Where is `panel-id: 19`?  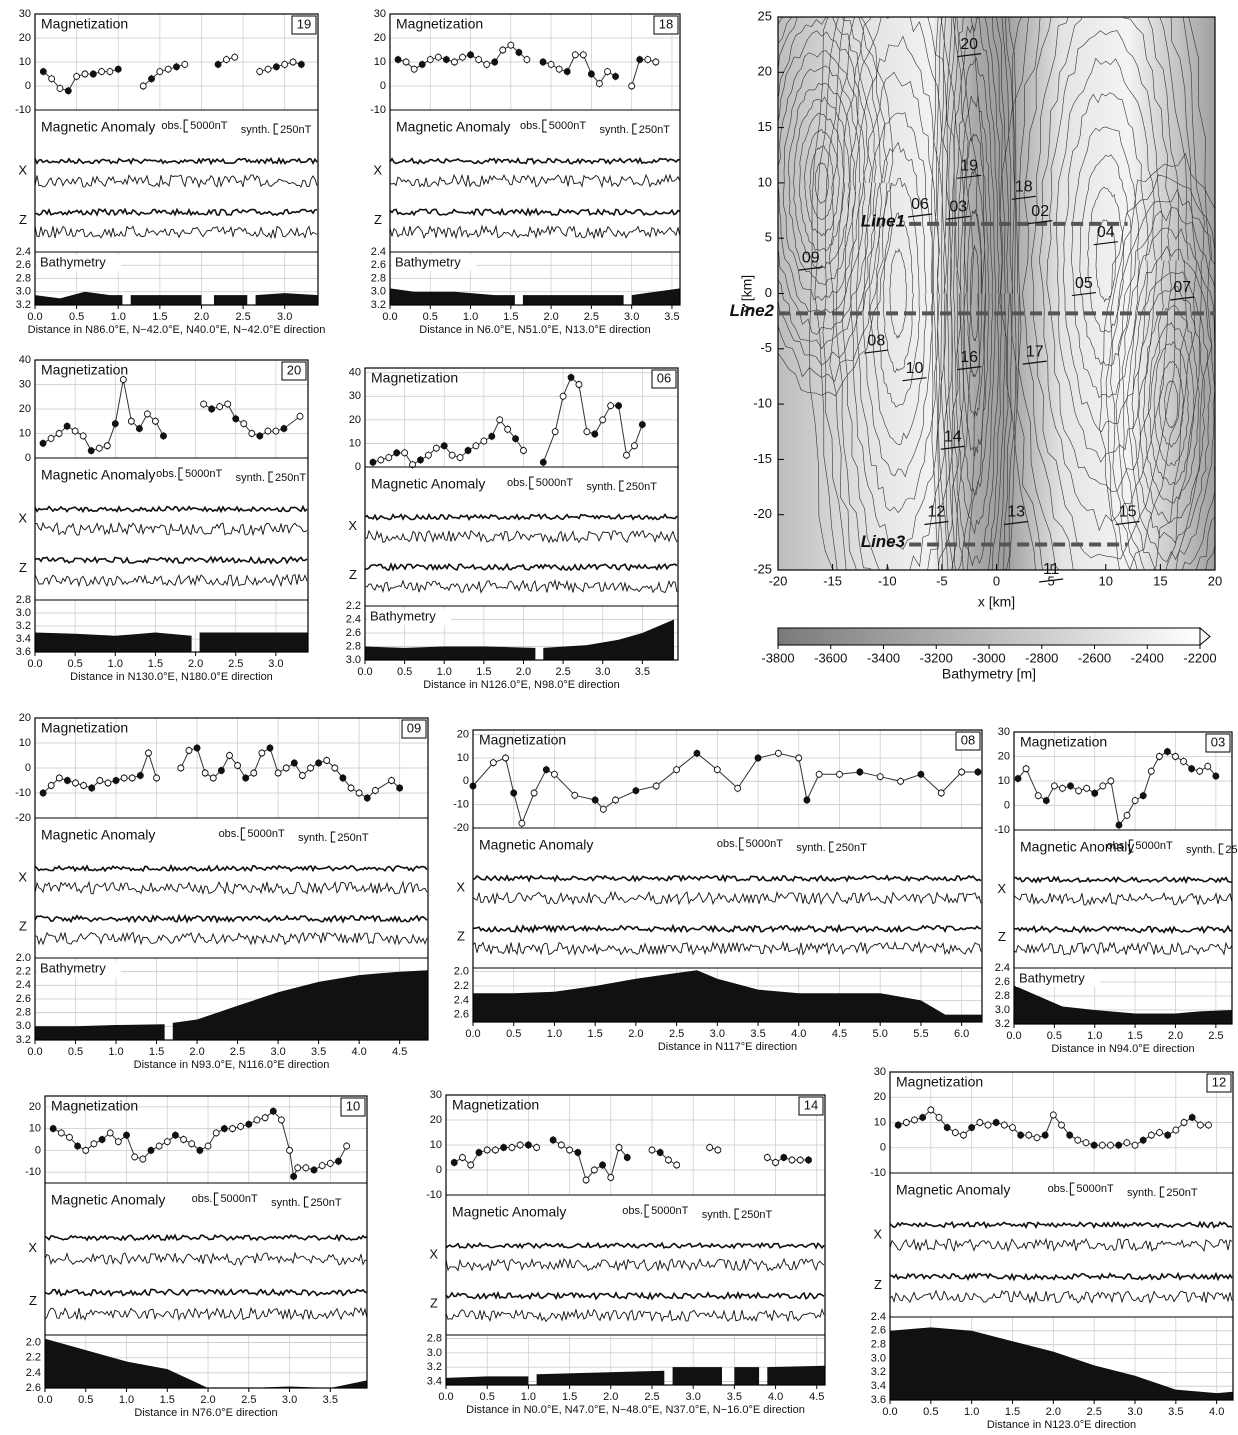 panel-id: 19 is located at coordinates (304, 23).